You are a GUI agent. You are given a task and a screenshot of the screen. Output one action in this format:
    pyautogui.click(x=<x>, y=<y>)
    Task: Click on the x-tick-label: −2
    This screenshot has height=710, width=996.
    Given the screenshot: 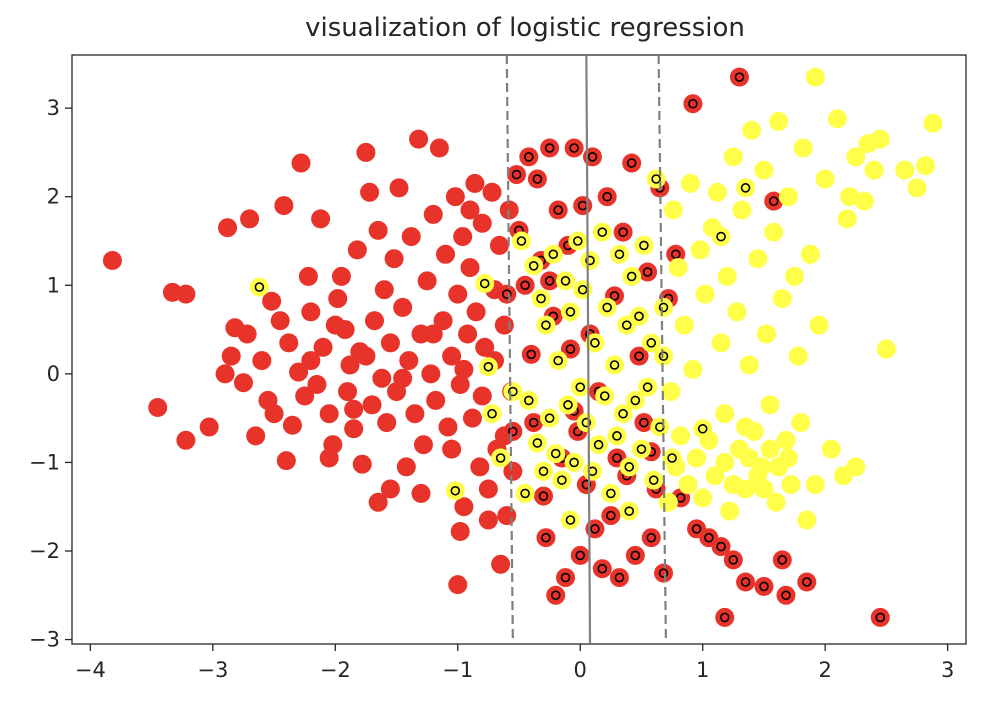 What is the action you would take?
    pyautogui.click(x=335, y=670)
    